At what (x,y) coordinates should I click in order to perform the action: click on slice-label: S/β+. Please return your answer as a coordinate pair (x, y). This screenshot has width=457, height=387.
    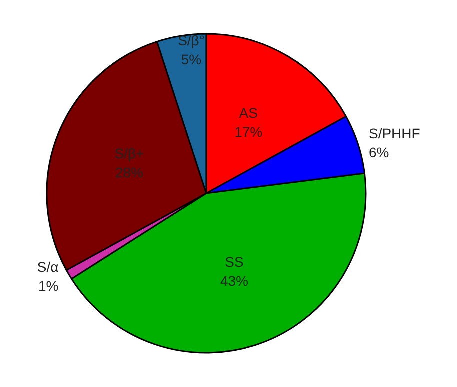
    Looking at the image, I should click on (129, 154).